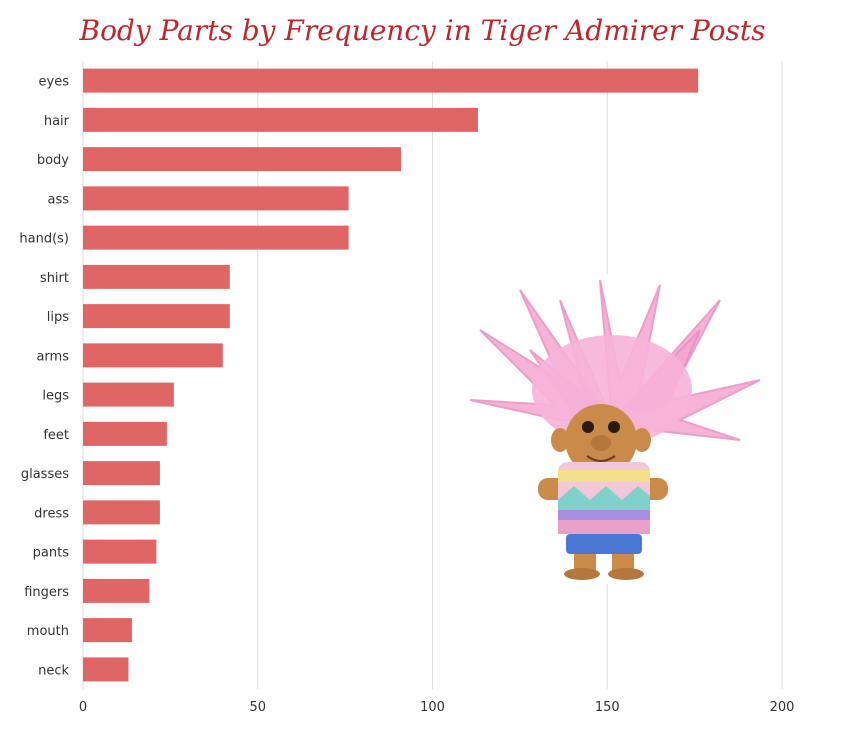 This screenshot has width=845, height=737. What do you see at coordinates (46, 592) in the screenshot?
I see `y-tick-label: fingers` at bounding box center [46, 592].